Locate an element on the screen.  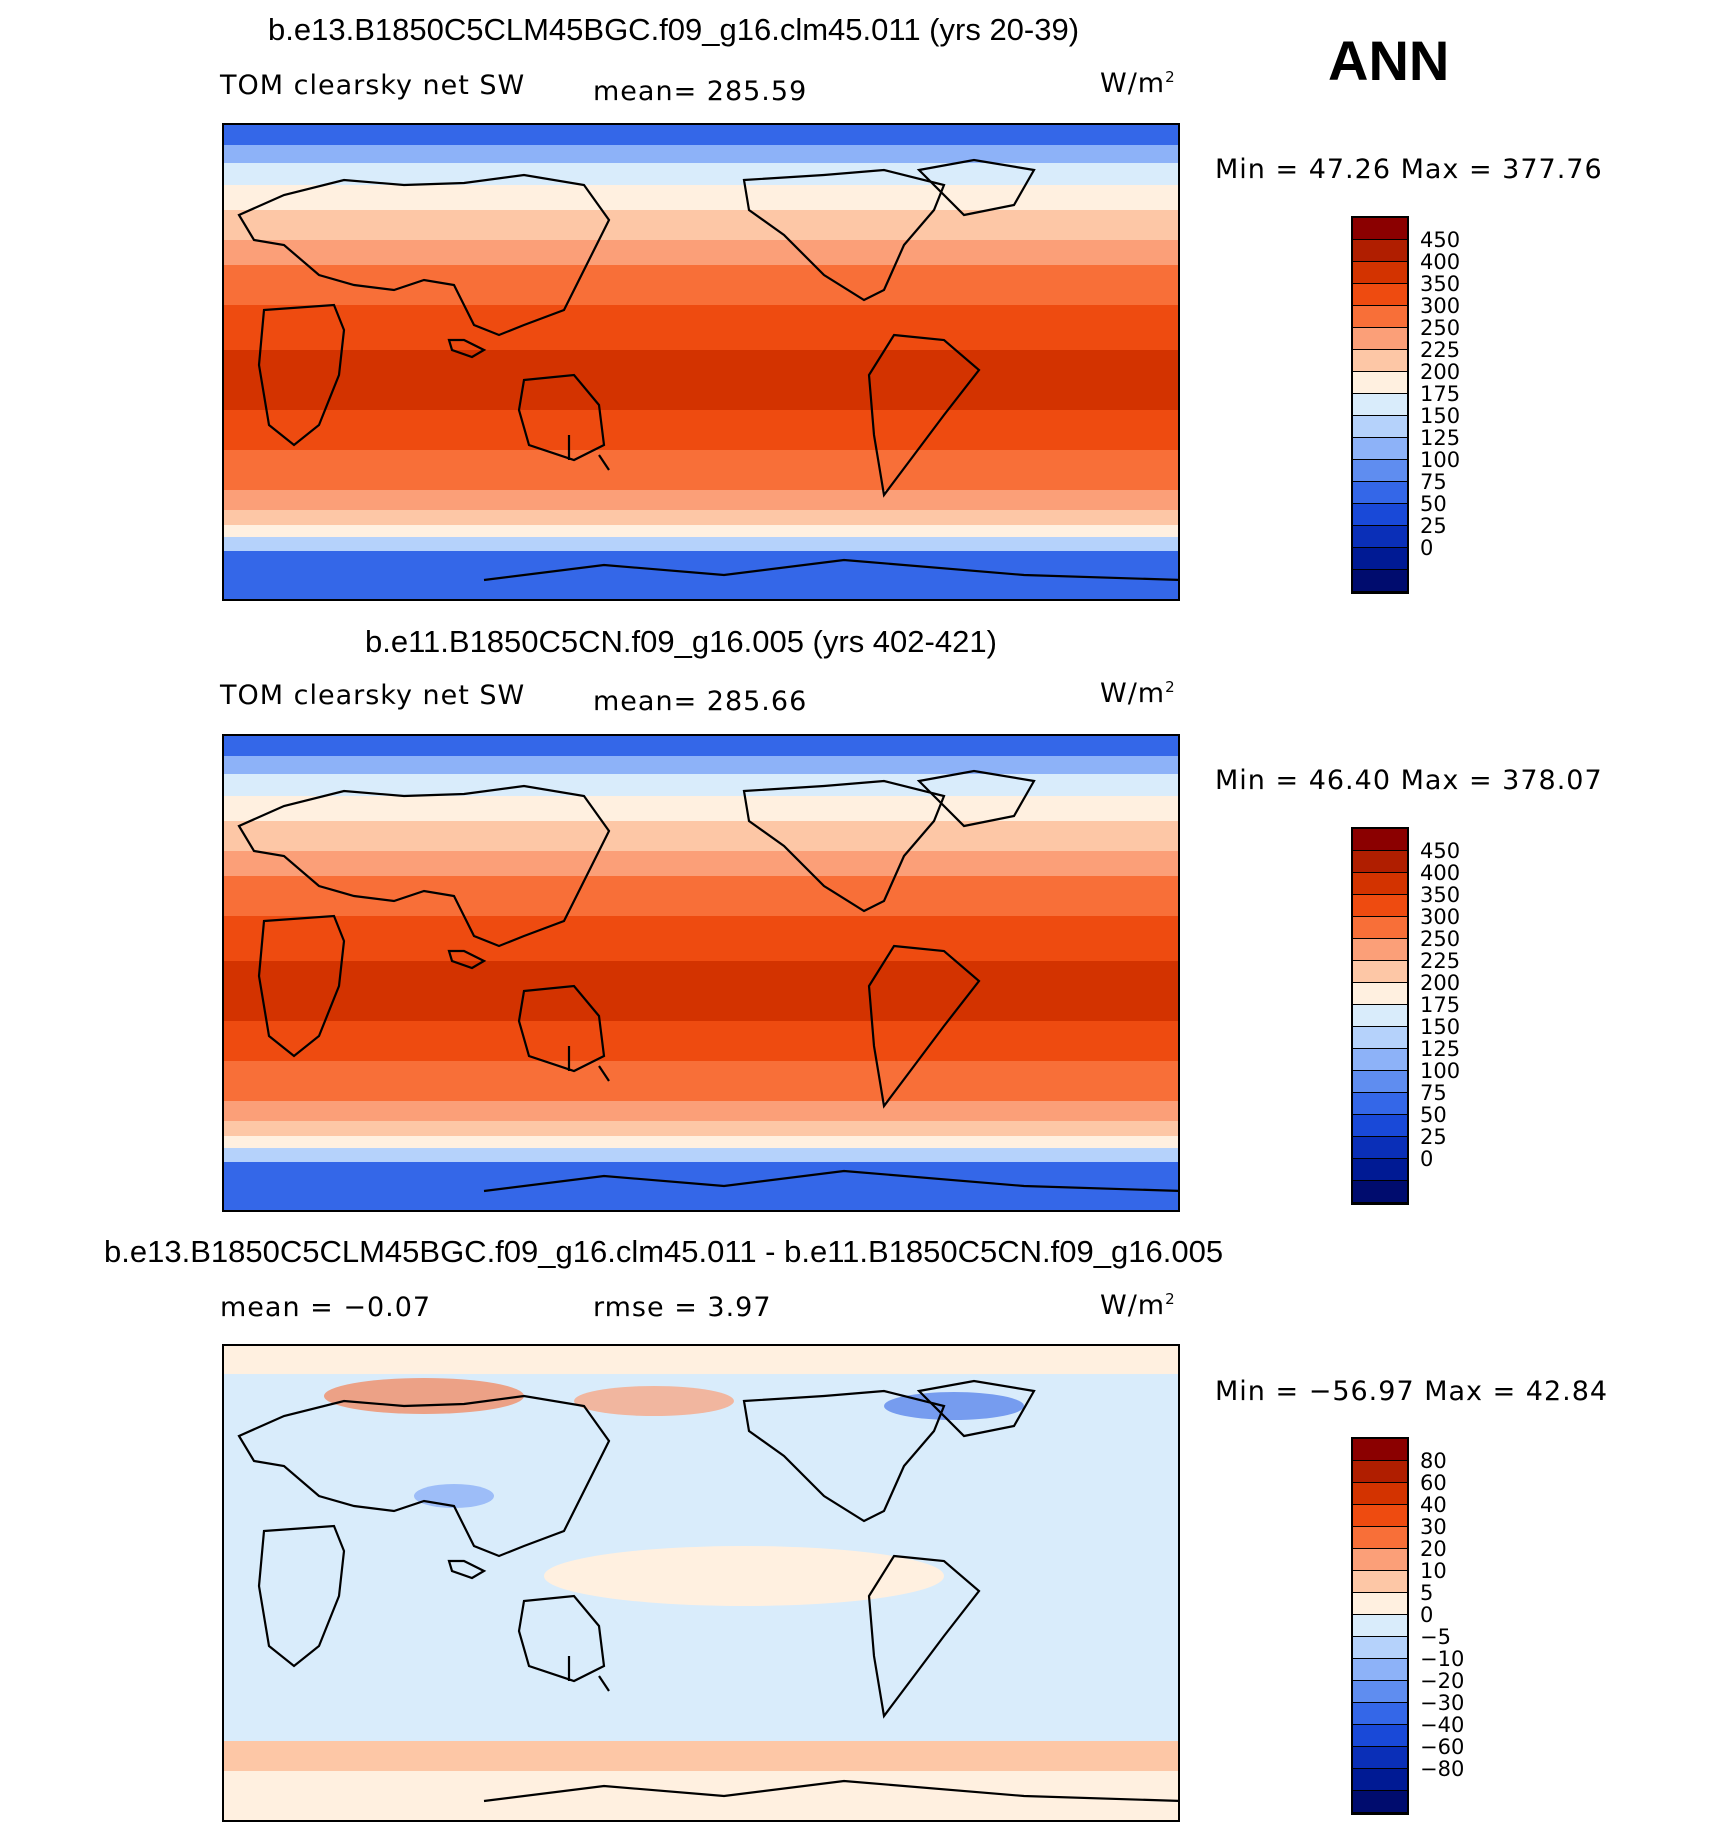
season-label: ANN is located at coordinates (1389, 60).